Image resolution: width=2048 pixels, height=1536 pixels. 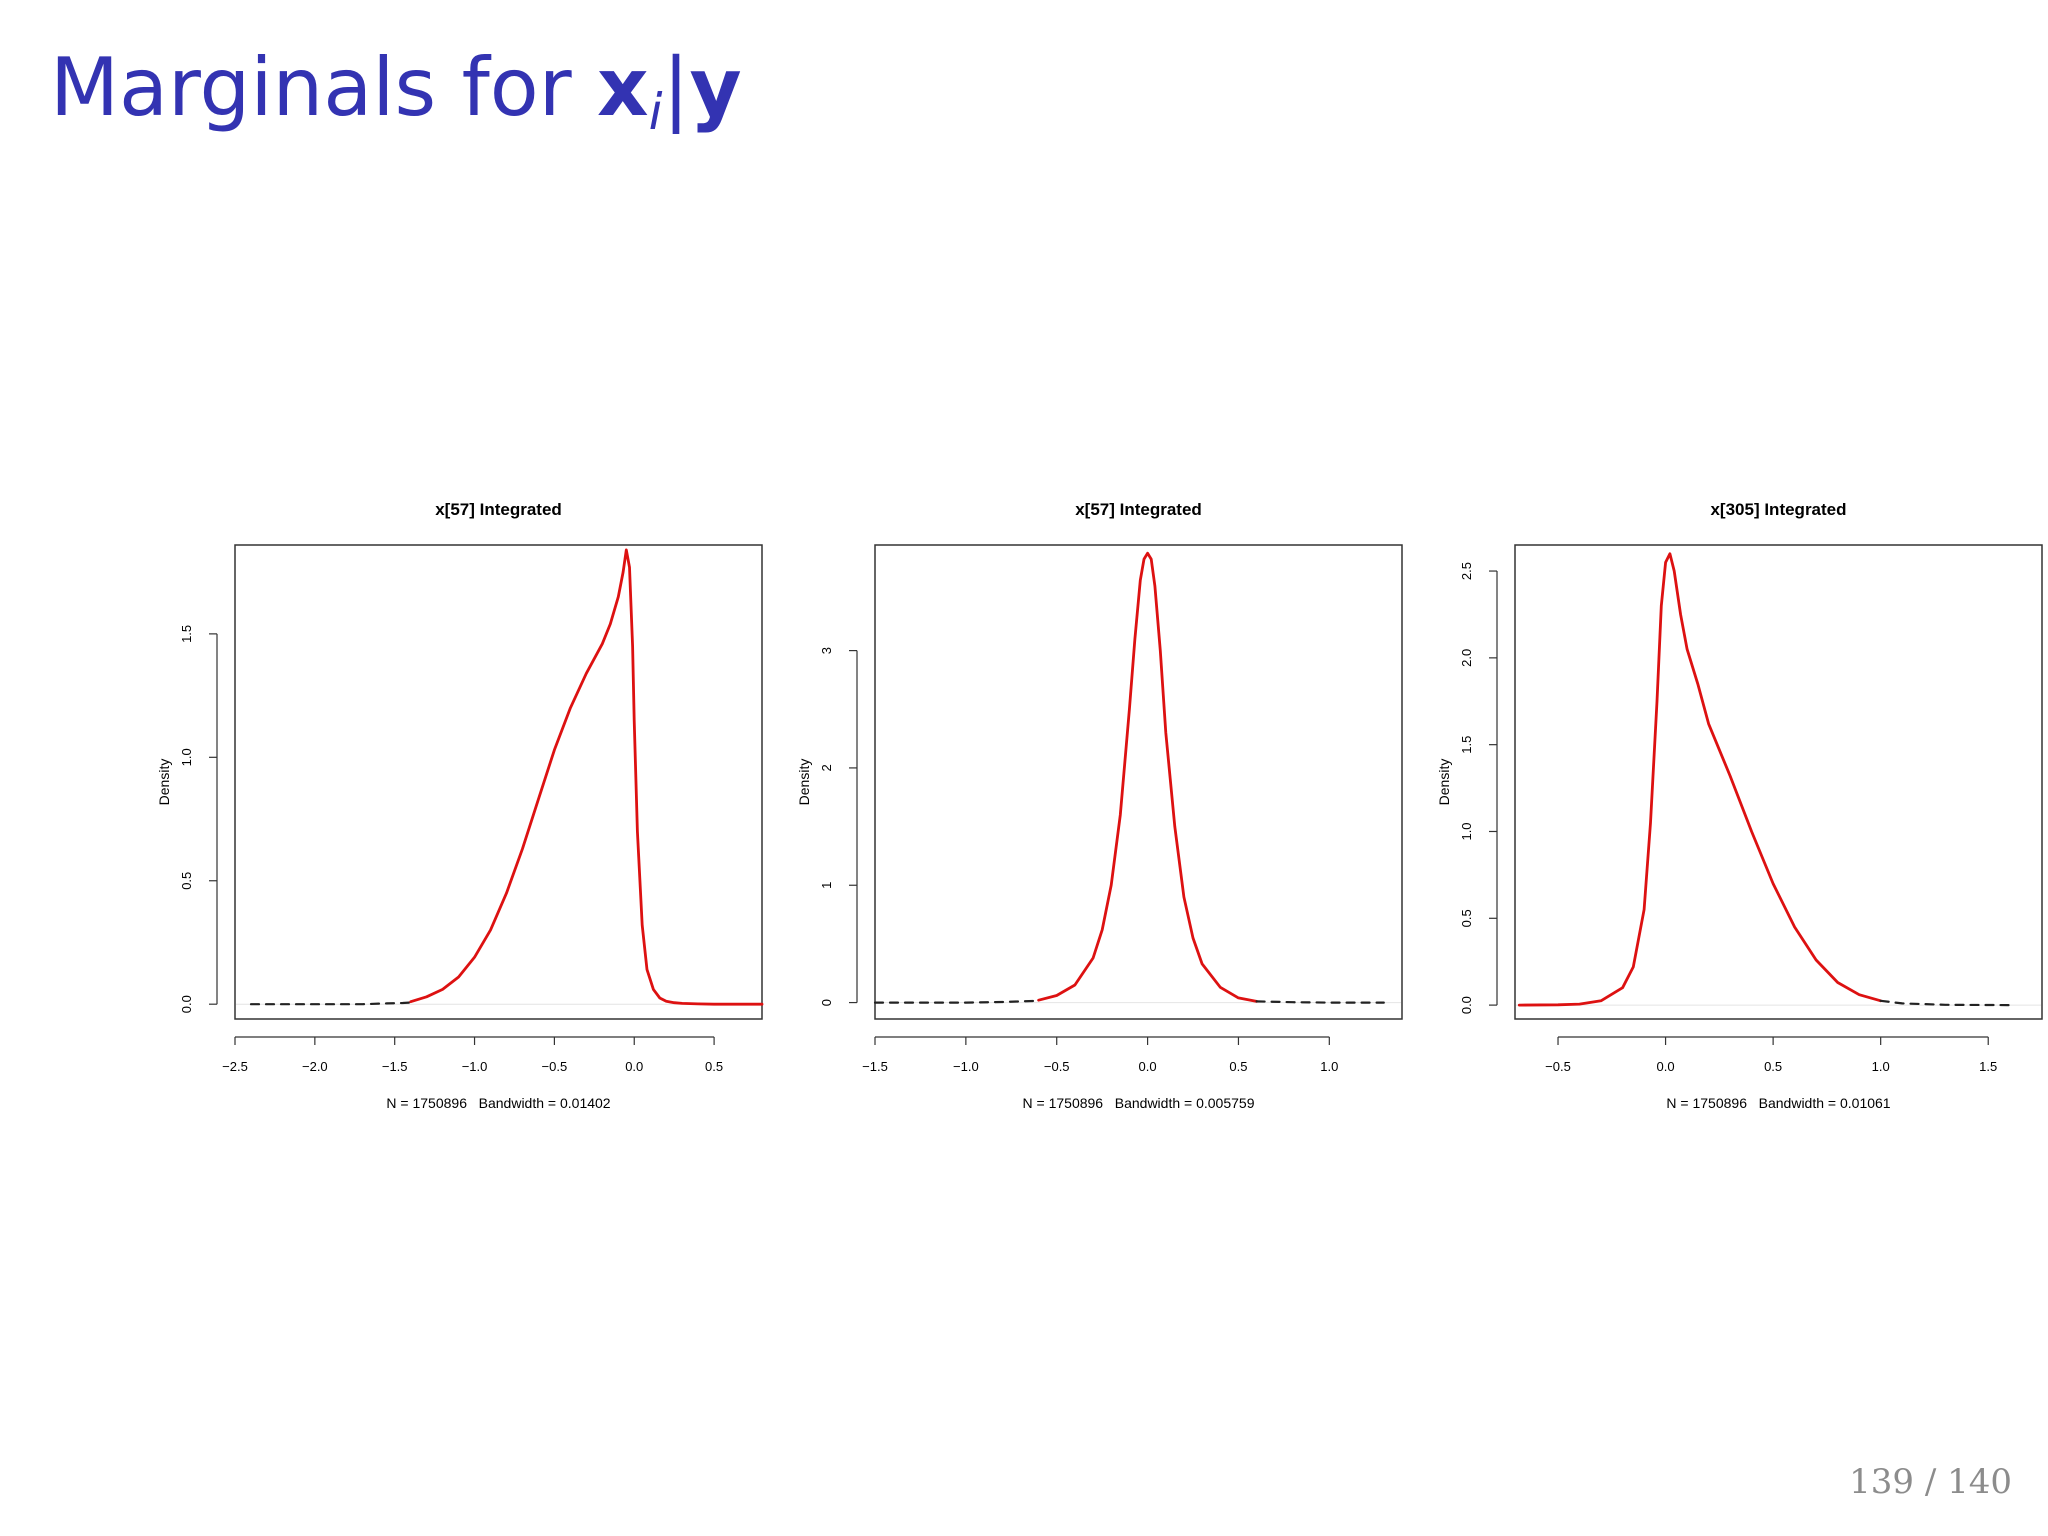 What do you see at coordinates (1466, 571) in the screenshot?
I see `plot-3-y-tick-label: 2.5` at bounding box center [1466, 571].